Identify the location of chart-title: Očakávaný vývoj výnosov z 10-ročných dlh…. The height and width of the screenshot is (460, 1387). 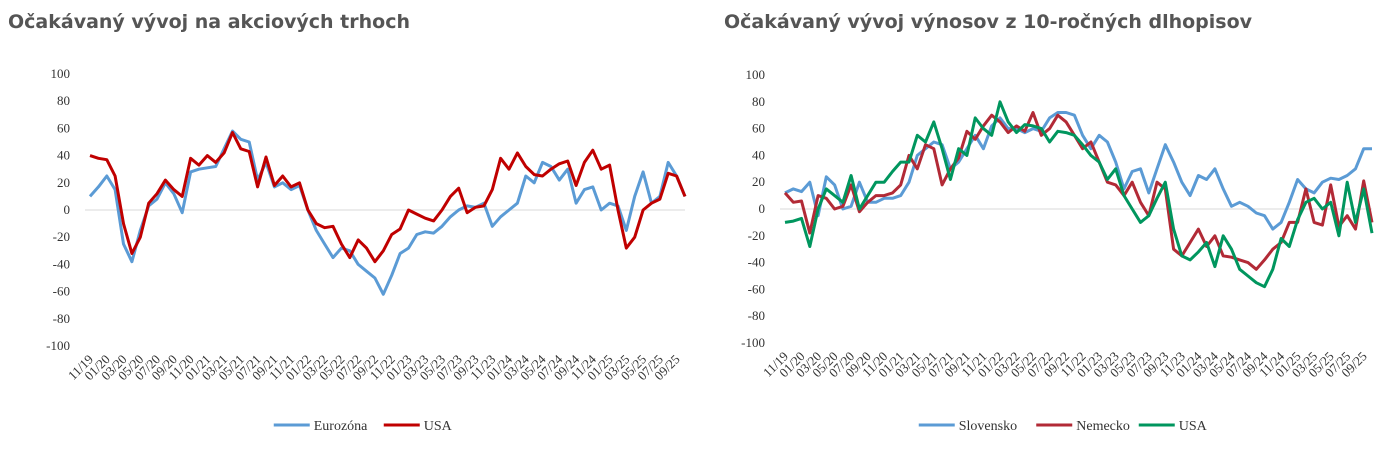
(988, 22).